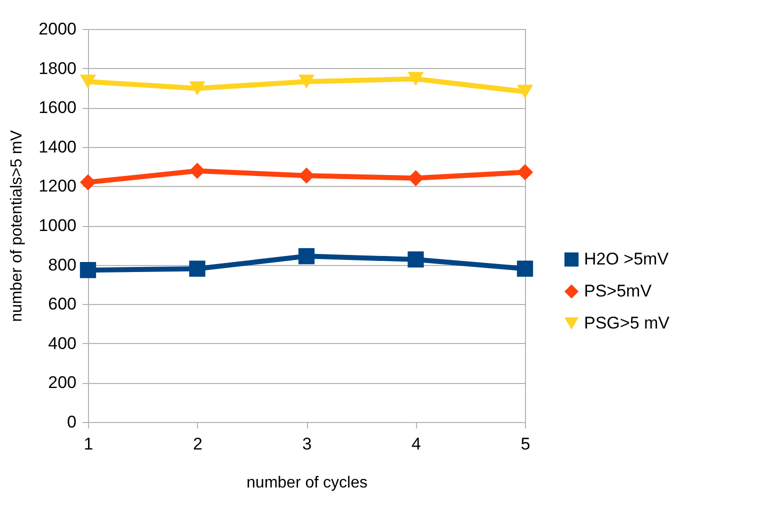 The width and height of the screenshot is (774, 506). What do you see at coordinates (57, 146) in the screenshot?
I see `y-tick-label: 1400` at bounding box center [57, 146].